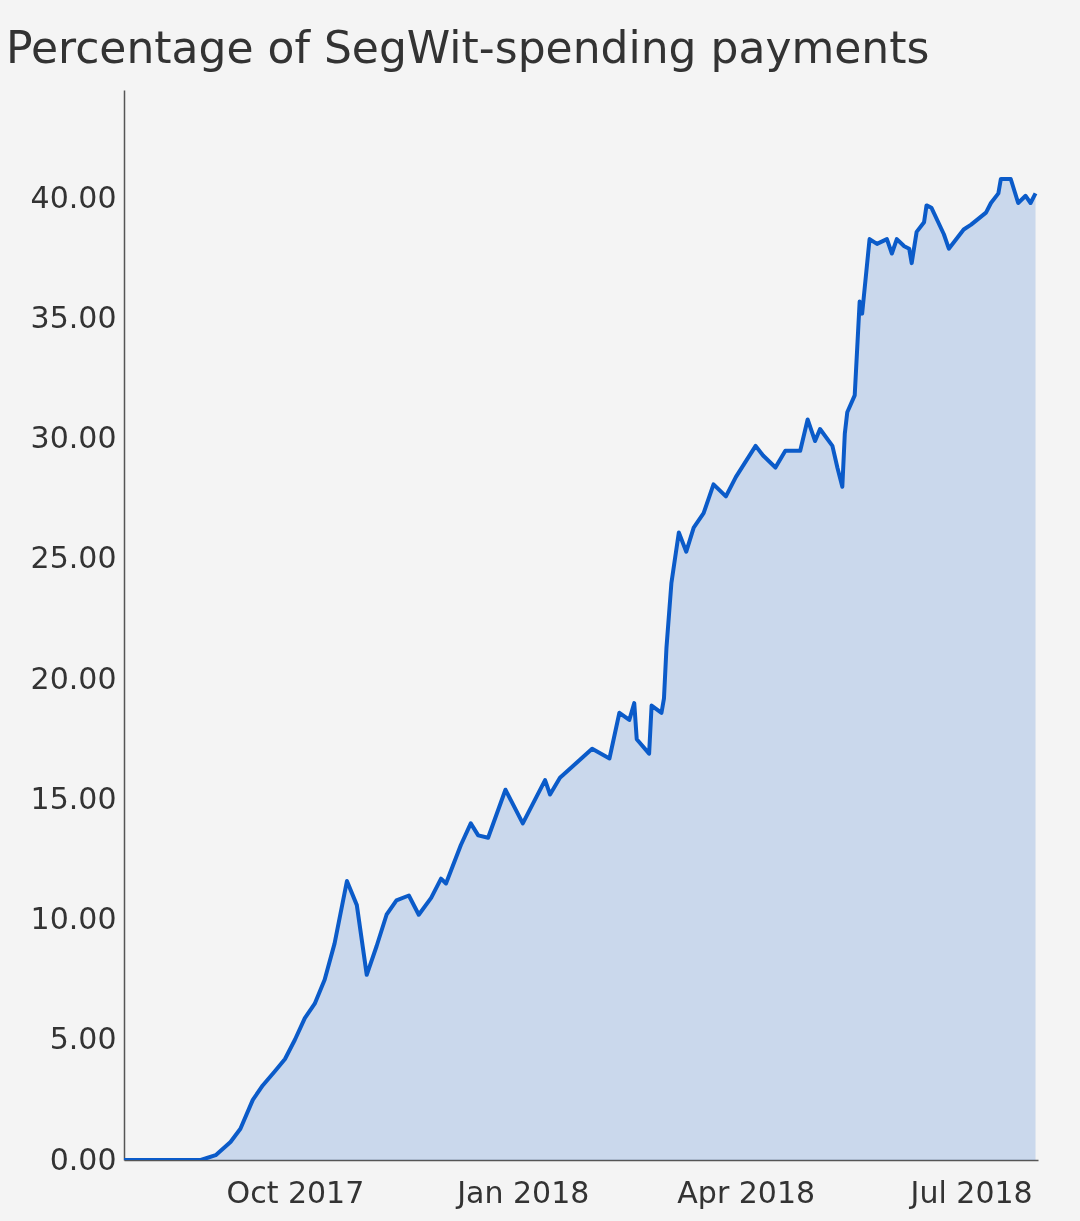 The width and height of the screenshot is (1080, 1221). What do you see at coordinates (73, 558) in the screenshot?
I see `y-tick-label: 25.00` at bounding box center [73, 558].